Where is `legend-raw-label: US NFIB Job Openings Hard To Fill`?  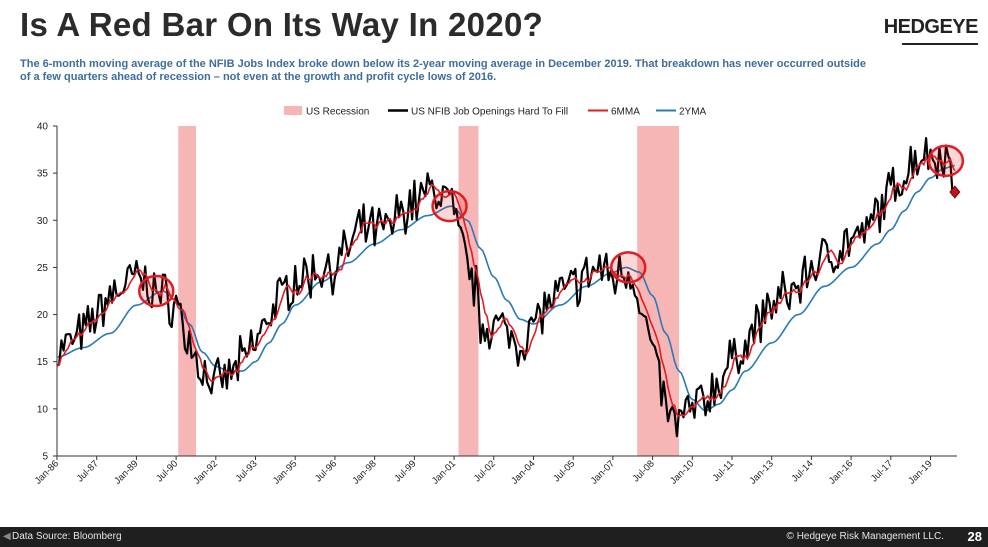
legend-raw-label: US NFIB Job Openings Hard To Fill is located at coordinates (489, 112).